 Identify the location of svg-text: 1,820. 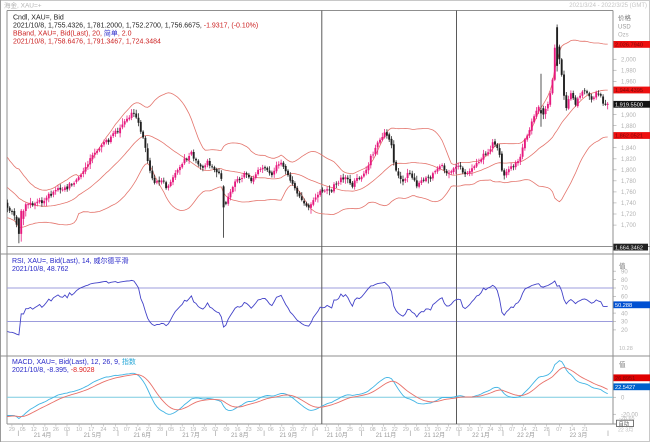
(629, 160).